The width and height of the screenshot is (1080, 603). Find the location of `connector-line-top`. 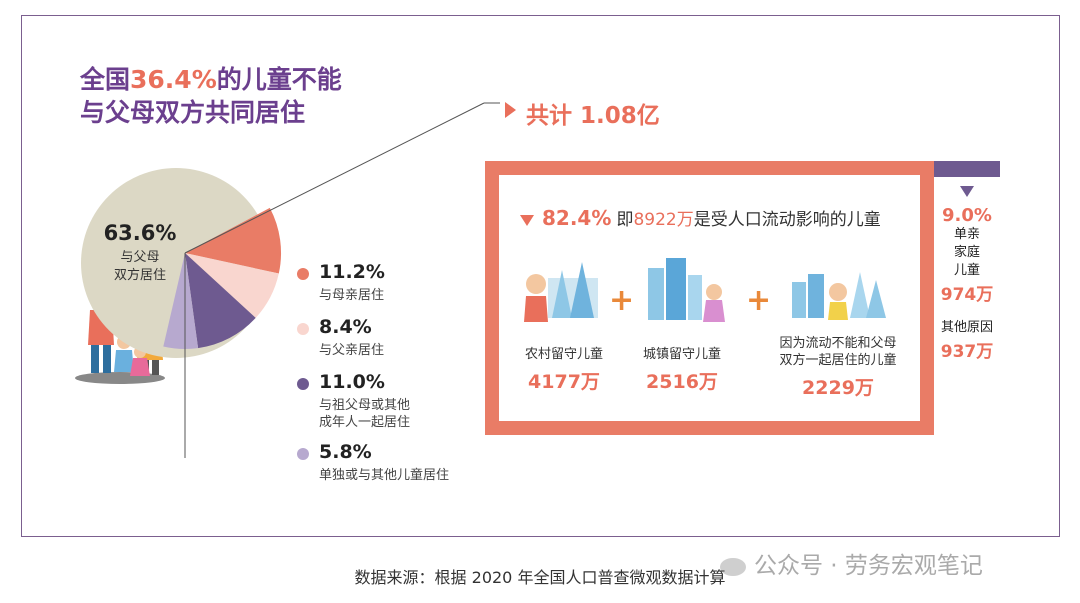

connector-line-top is located at coordinates (334, 178).